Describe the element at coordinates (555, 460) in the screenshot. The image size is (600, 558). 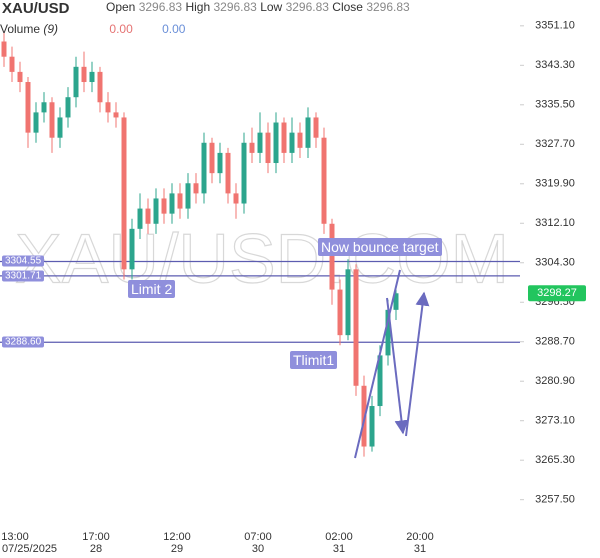
I see `y-tick-label: 3265.30` at that location.